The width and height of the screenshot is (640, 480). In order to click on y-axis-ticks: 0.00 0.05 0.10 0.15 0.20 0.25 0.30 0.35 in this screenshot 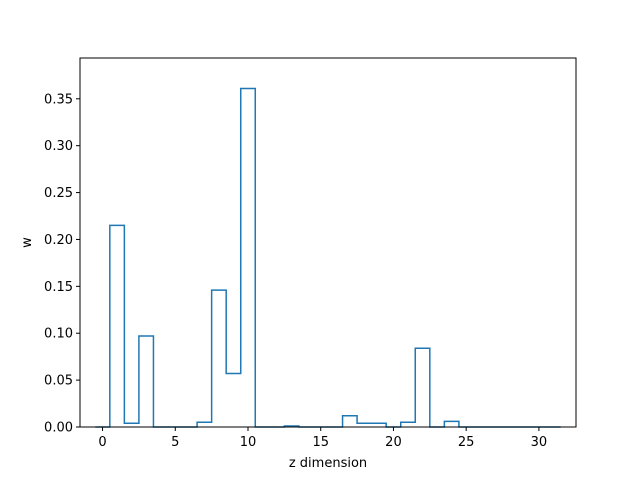, I will do `click(62, 264)`.